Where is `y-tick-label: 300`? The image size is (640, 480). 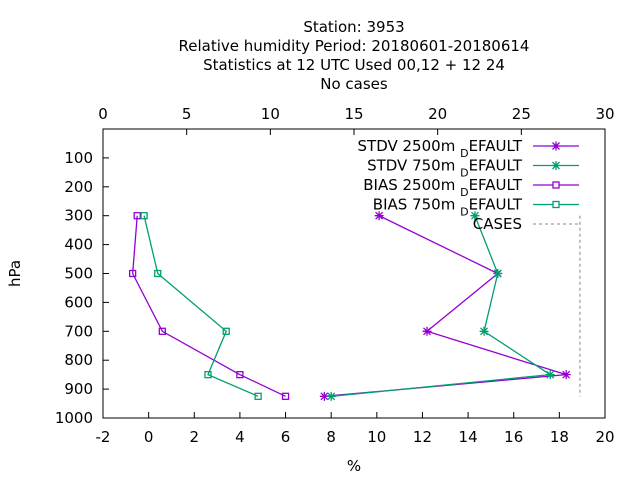
y-tick-label: 300 is located at coordinates (78, 216).